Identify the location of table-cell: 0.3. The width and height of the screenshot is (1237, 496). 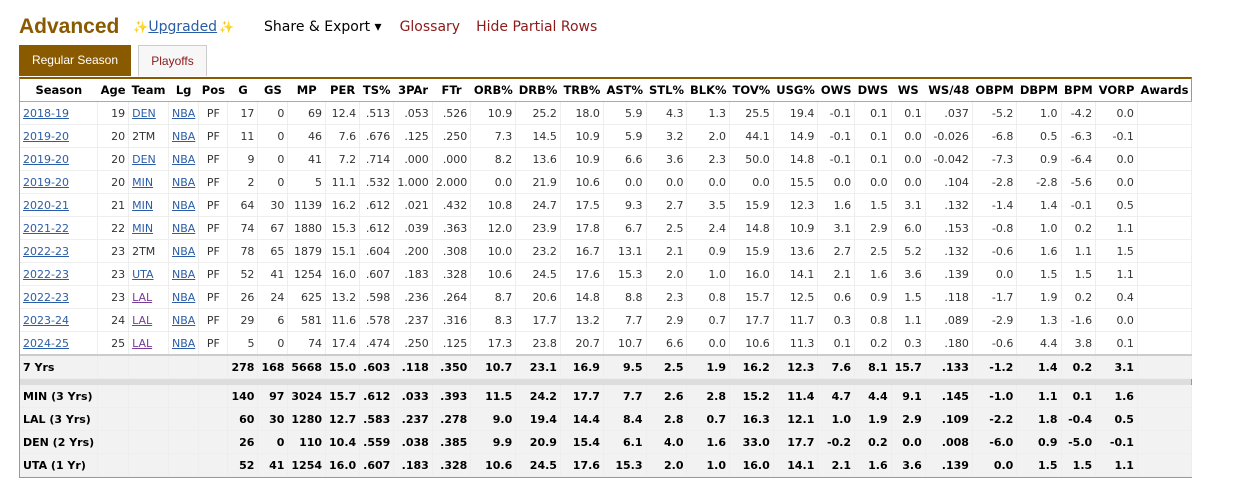
(908, 343).